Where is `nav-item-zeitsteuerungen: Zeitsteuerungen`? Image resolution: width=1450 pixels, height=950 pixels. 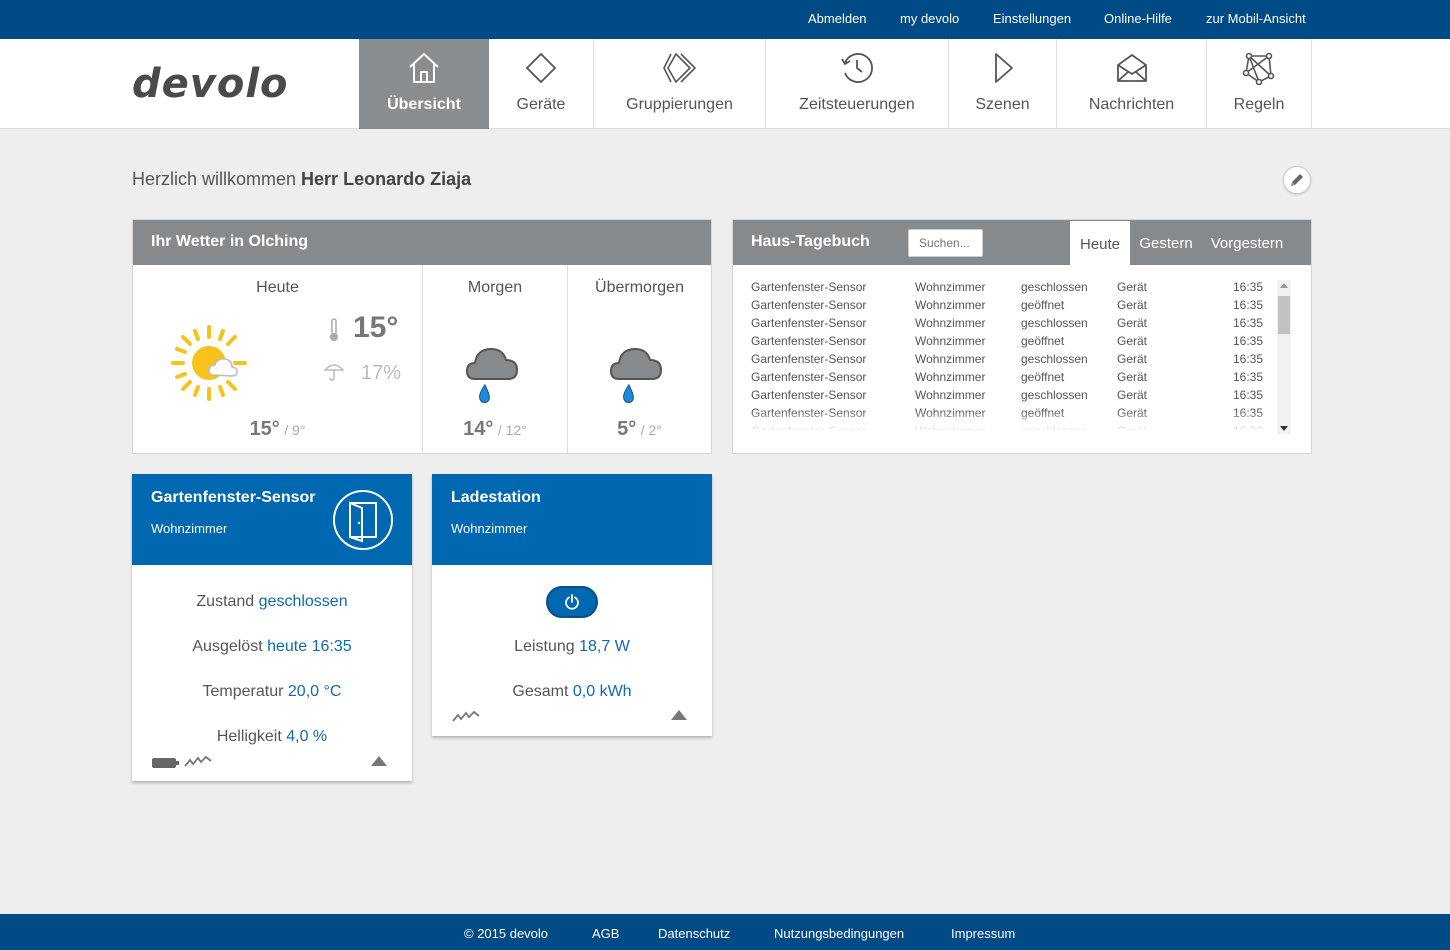 nav-item-zeitsteuerungen: Zeitsteuerungen is located at coordinates (857, 84).